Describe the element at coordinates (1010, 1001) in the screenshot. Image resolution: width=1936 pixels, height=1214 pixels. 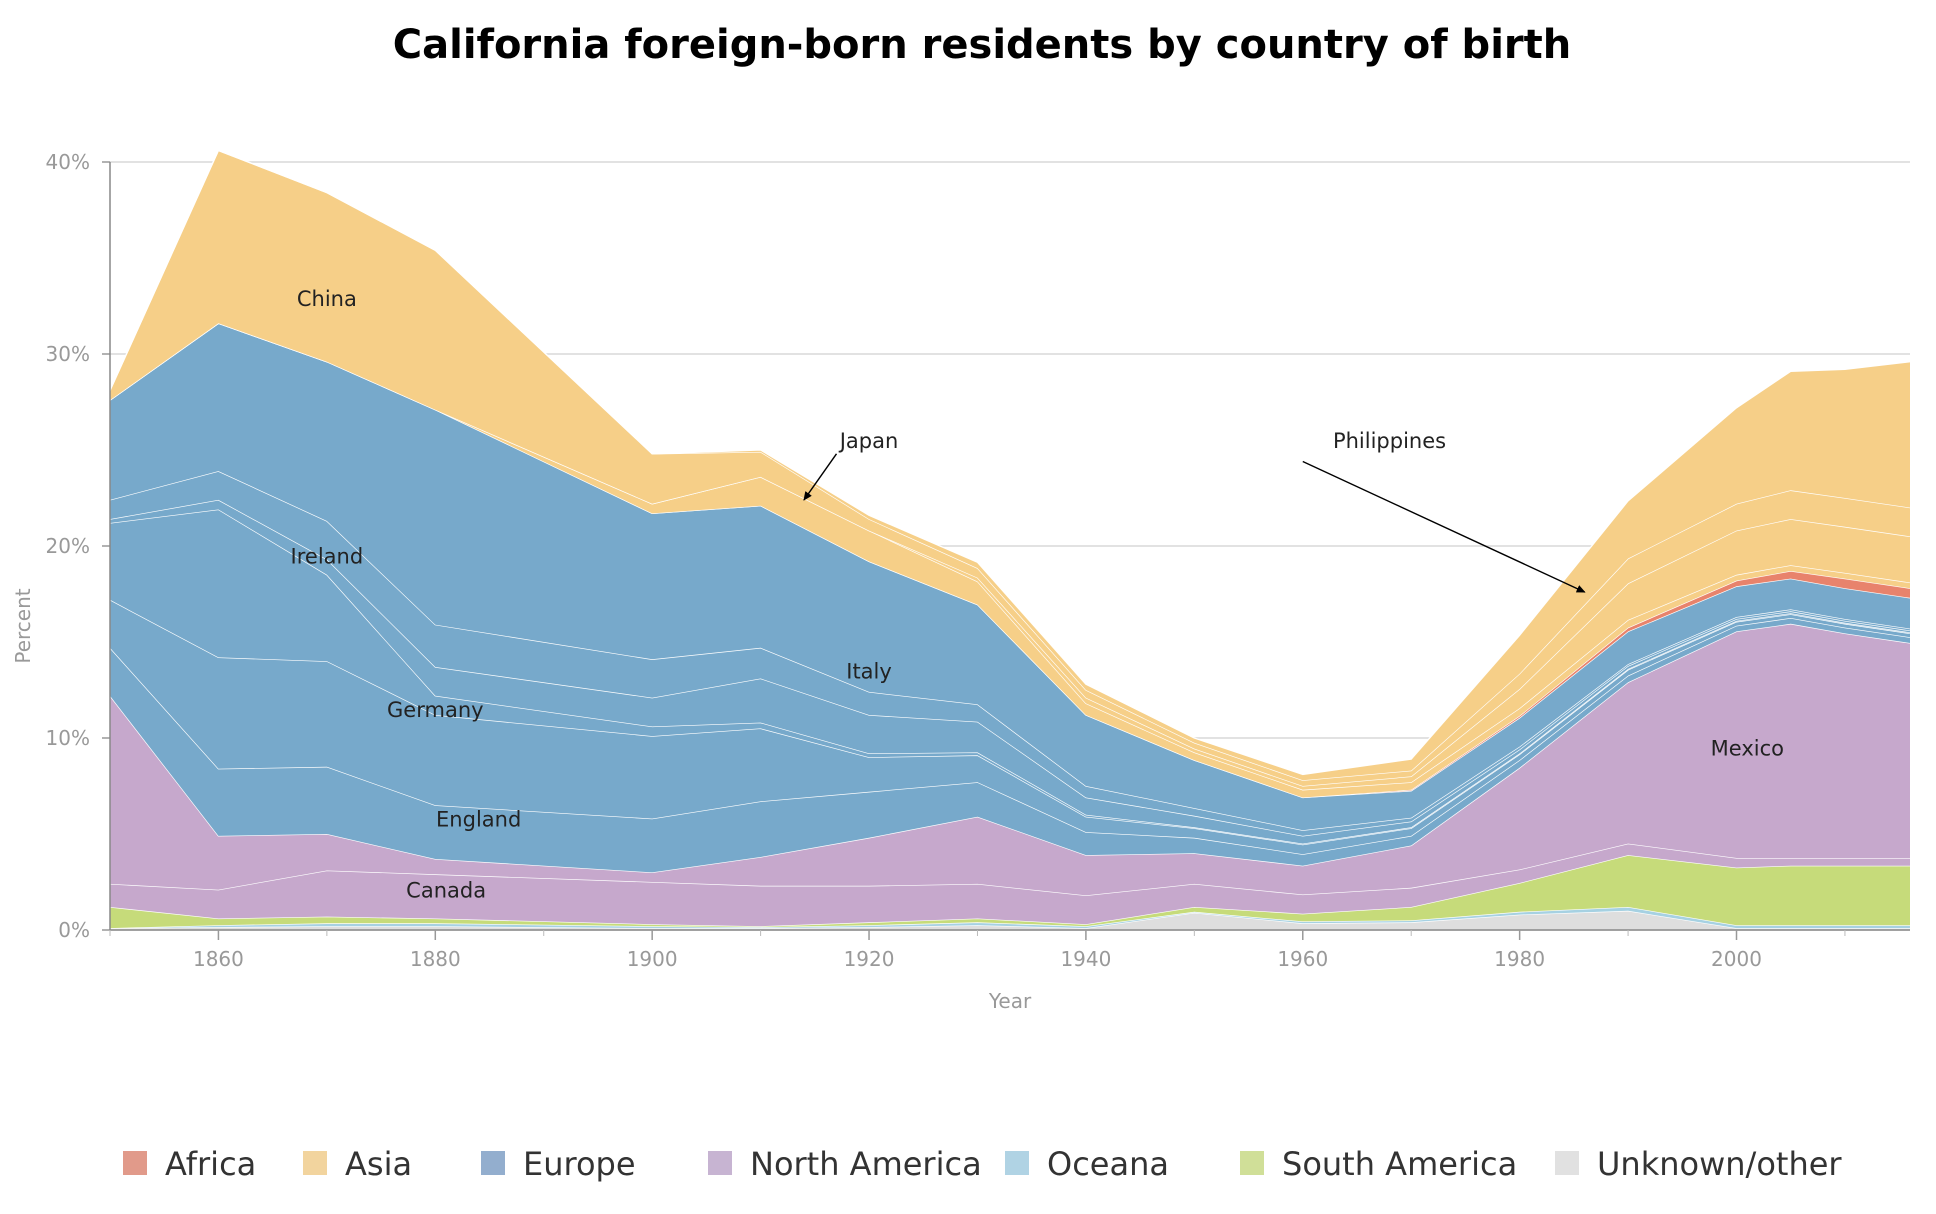
I see `x-axis-title: Year` at that location.